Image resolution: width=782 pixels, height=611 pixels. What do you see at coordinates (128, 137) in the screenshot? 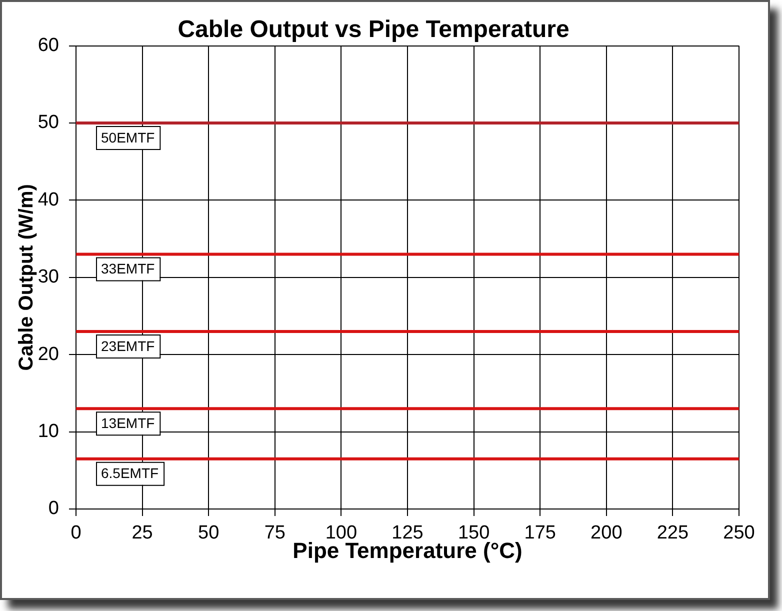
I see `series-label: 50EMTF` at bounding box center [128, 137].